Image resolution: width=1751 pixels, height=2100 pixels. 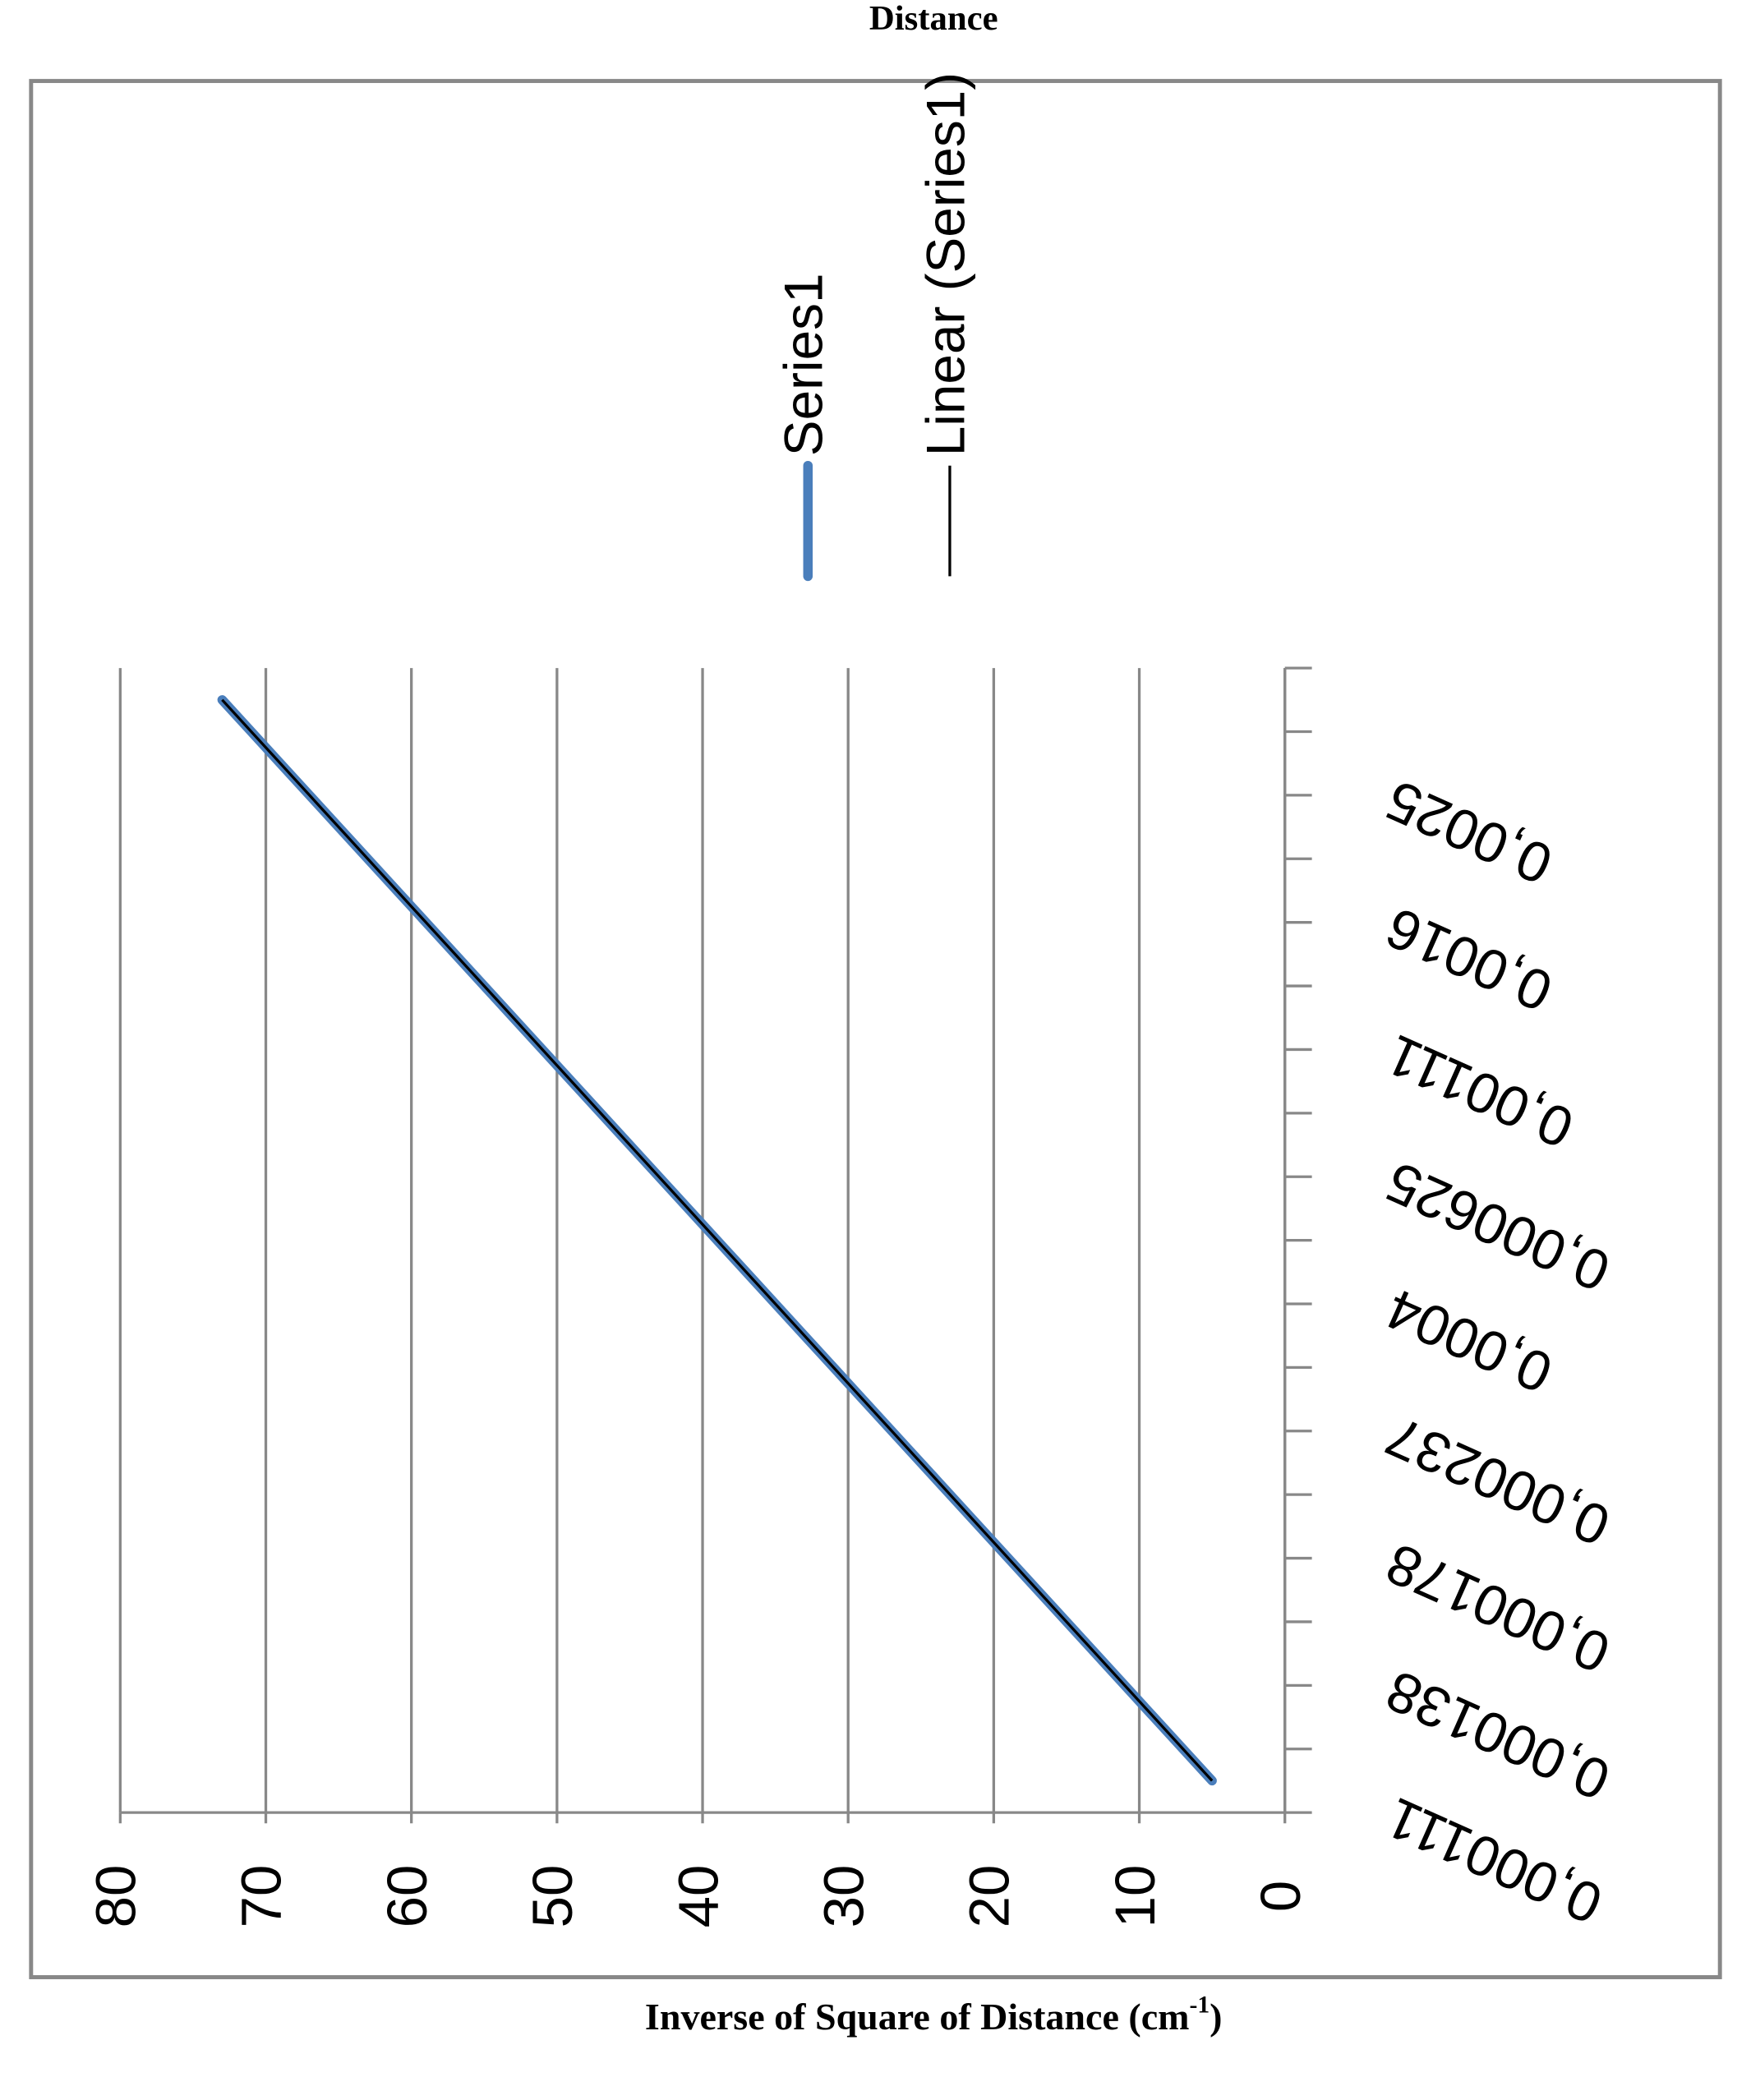 What do you see at coordinates (116, 1896) in the screenshot?
I see `y-tick-label: 80` at bounding box center [116, 1896].